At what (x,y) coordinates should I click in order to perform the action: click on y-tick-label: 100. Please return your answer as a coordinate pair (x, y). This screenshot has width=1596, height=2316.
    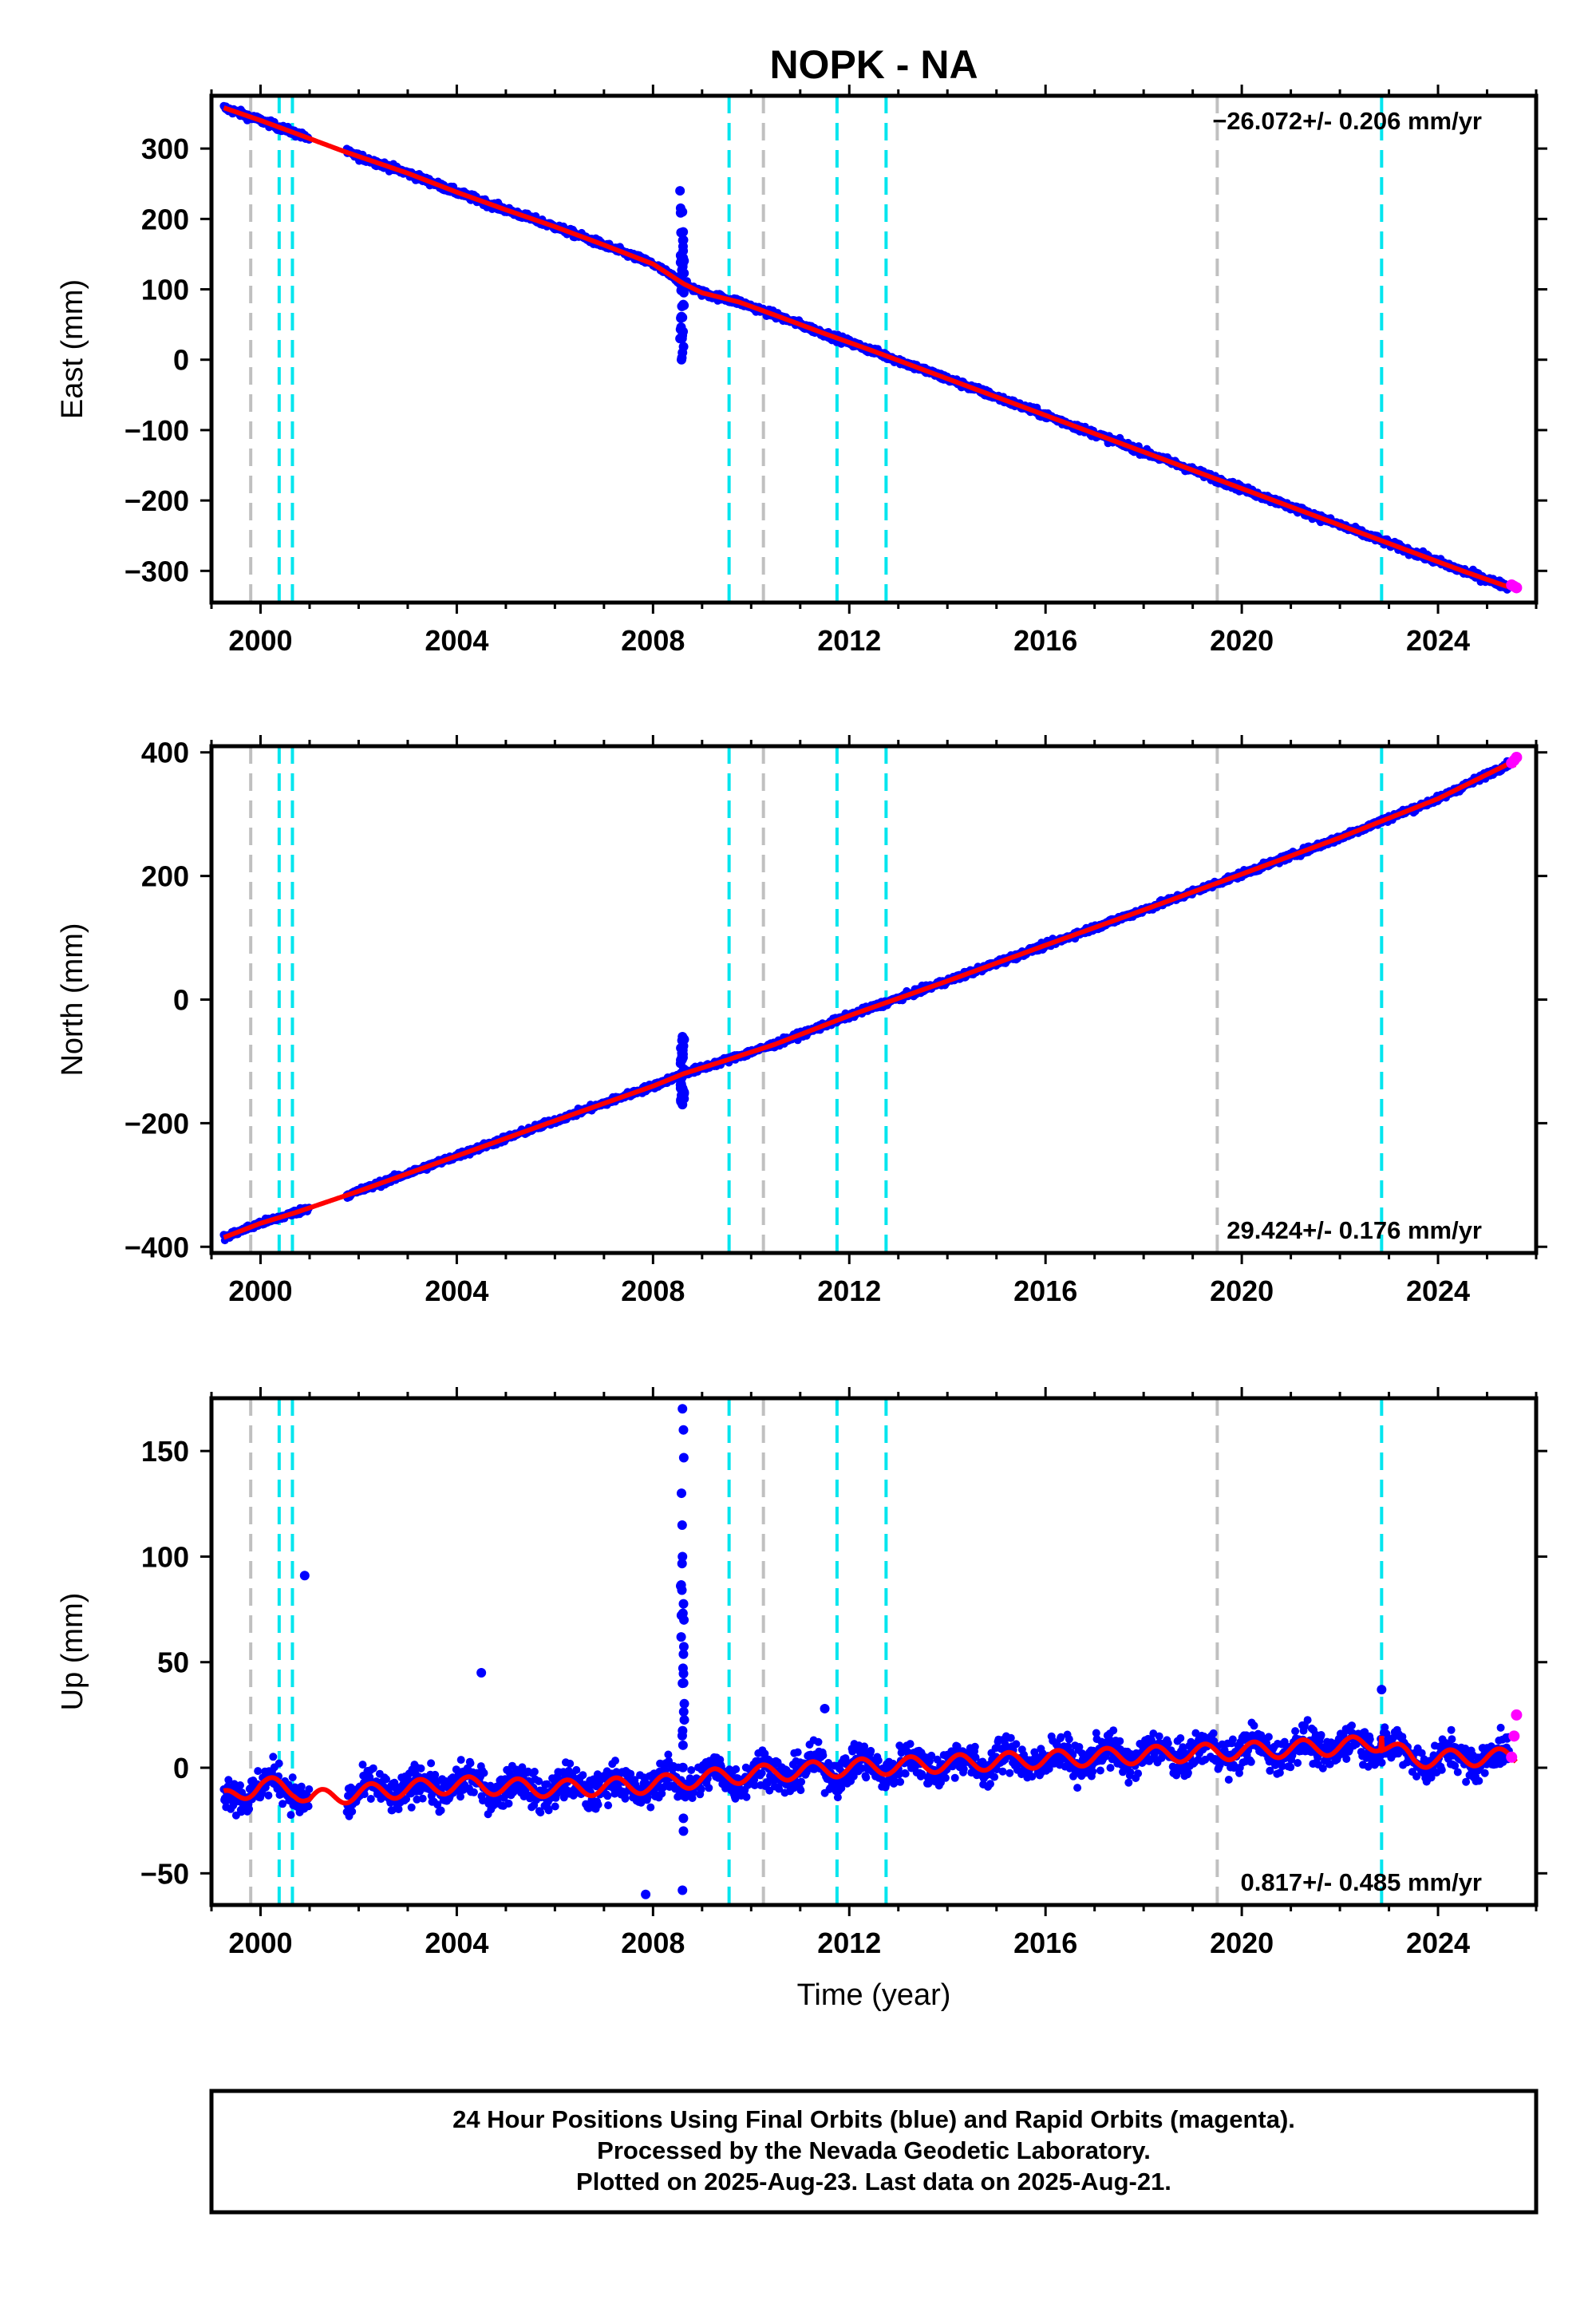
    Looking at the image, I should click on (165, 290).